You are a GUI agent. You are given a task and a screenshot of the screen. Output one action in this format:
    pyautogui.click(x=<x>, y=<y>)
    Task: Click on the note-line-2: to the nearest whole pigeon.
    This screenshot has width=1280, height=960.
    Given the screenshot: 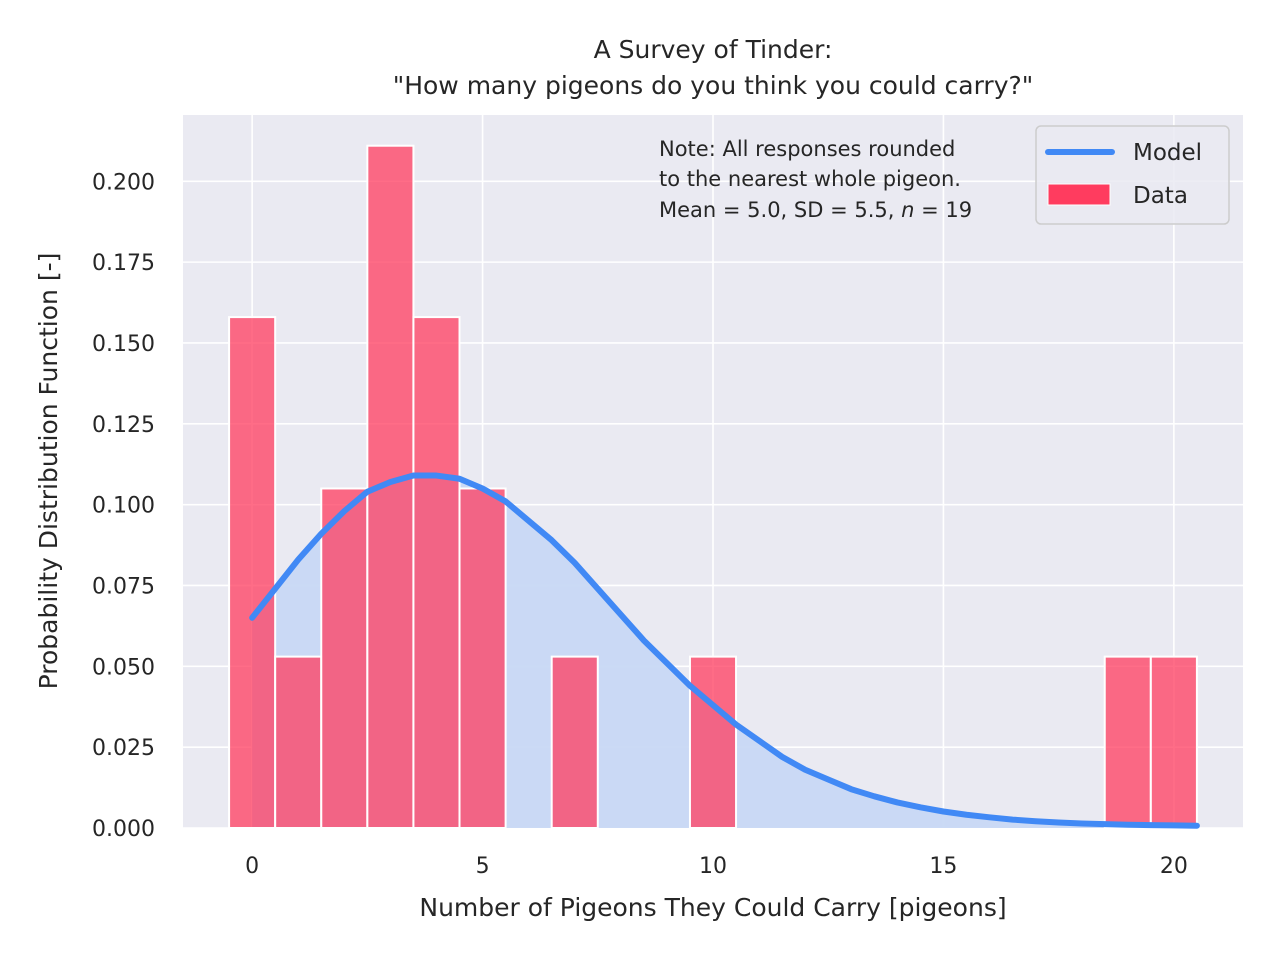 What is the action you would take?
    pyautogui.click(x=810, y=179)
    